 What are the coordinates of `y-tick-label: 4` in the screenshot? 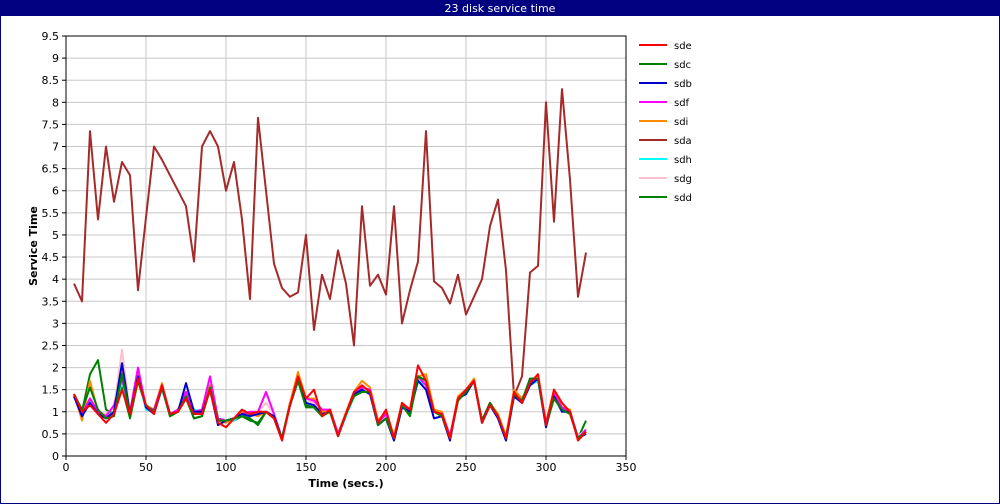 It's located at (55, 279).